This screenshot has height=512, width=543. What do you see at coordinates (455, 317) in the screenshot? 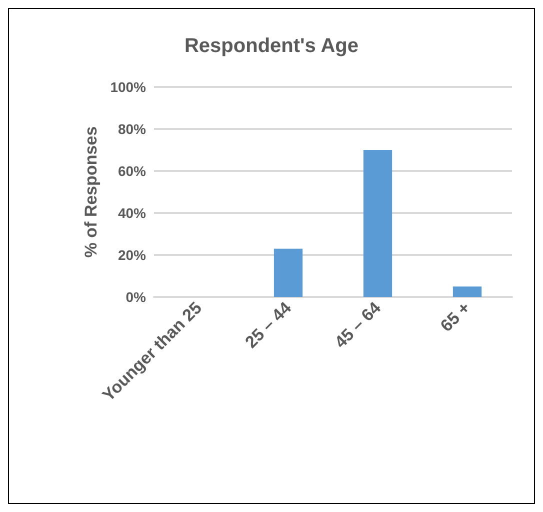
I see `x-tick-label: 65 +` at bounding box center [455, 317].